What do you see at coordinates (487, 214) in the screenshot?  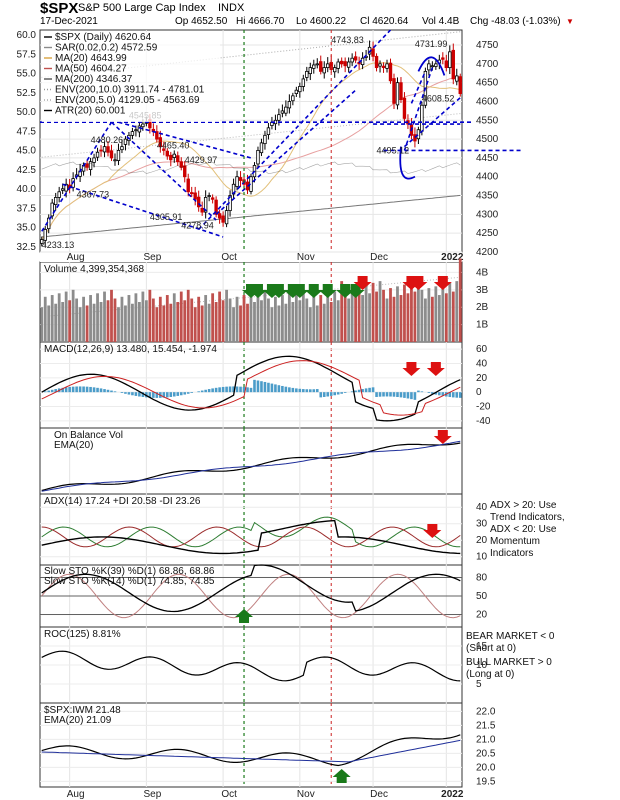 I see `price-tick-label: 4300` at bounding box center [487, 214].